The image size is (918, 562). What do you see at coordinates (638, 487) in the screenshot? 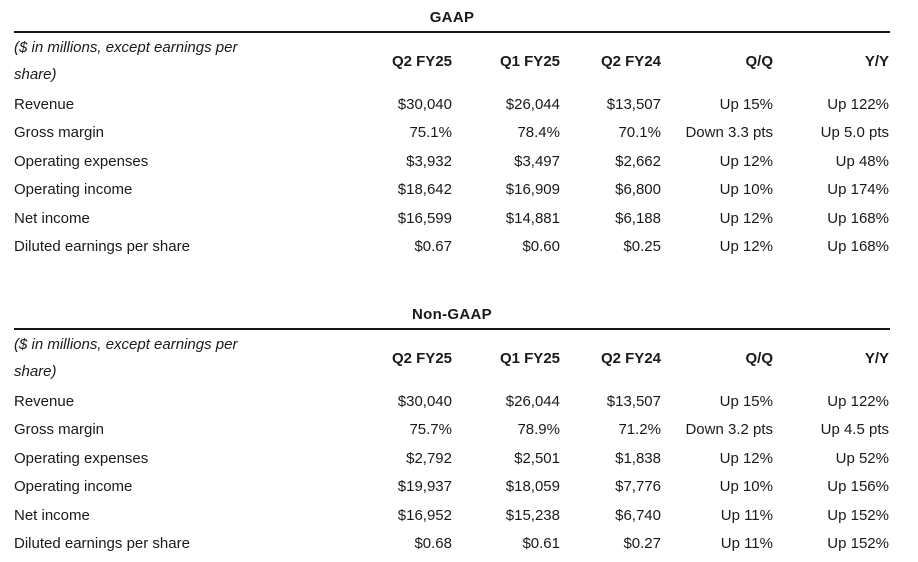
I see `cell-value: $7,776` at bounding box center [638, 487].